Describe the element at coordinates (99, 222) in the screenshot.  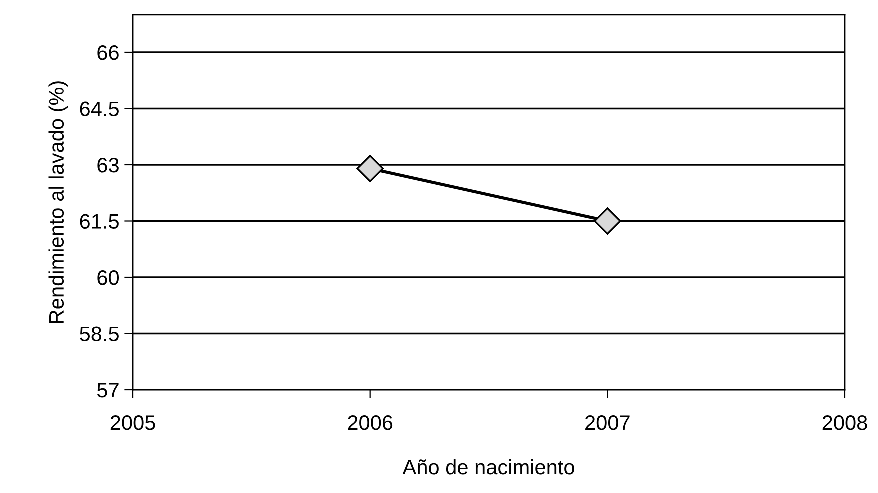
I see `y-tick-label: 61.5` at that location.